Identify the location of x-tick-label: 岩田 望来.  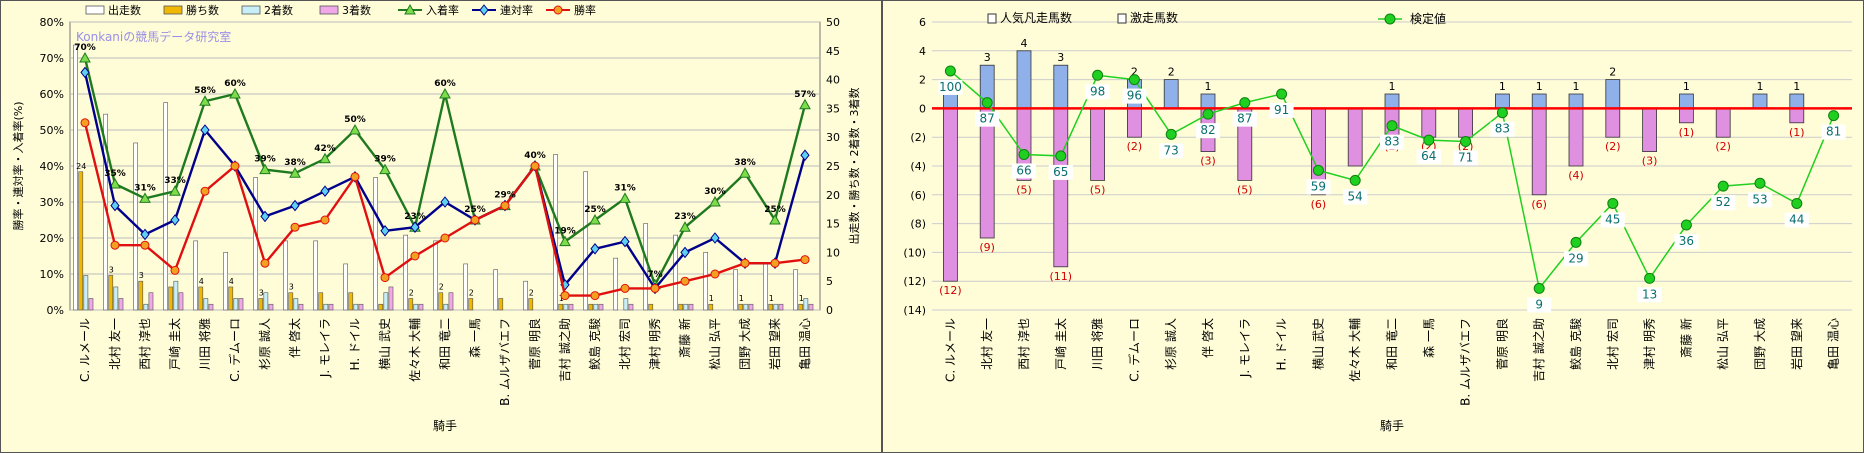
(1796, 344).